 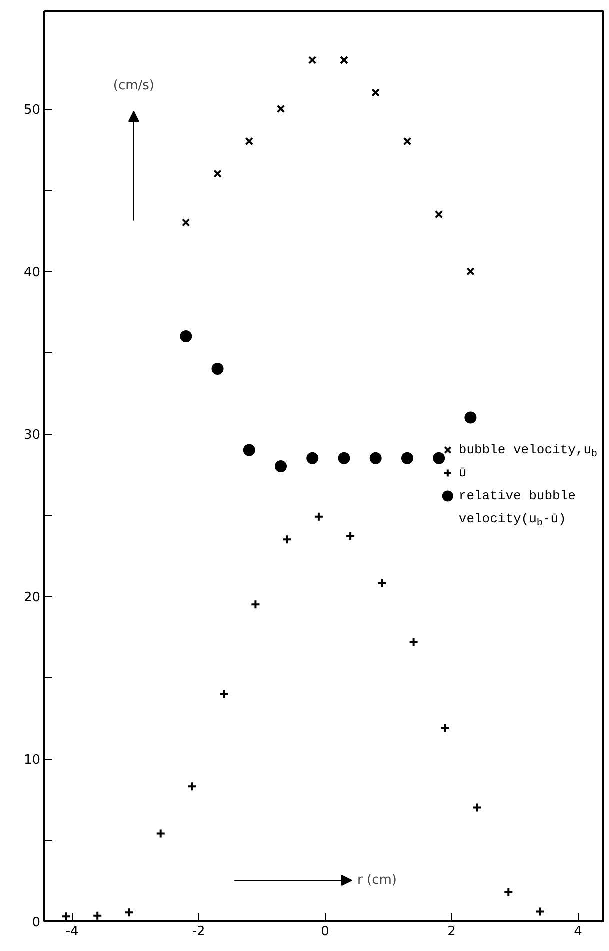 What do you see at coordinates (377, 880) in the screenshot?
I see `x-axis-title: r (cm)` at bounding box center [377, 880].